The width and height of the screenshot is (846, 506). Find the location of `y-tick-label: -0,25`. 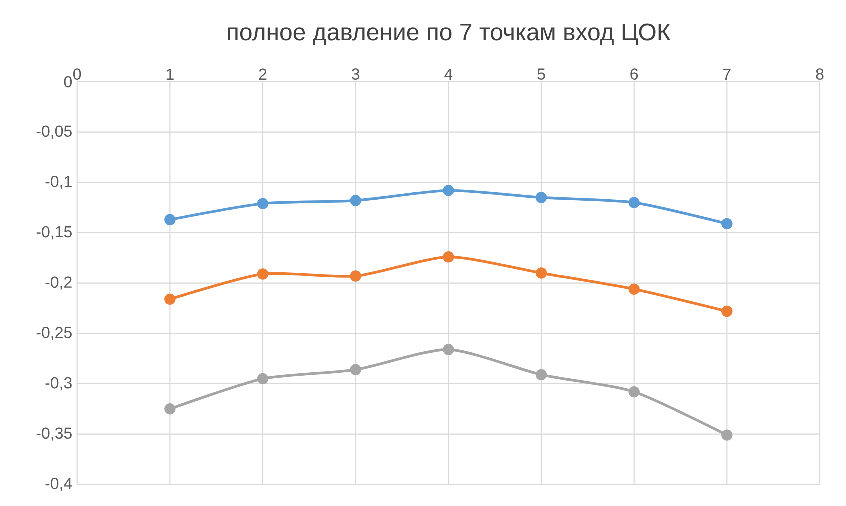

y-tick-label: -0,25 is located at coordinates (54, 333).